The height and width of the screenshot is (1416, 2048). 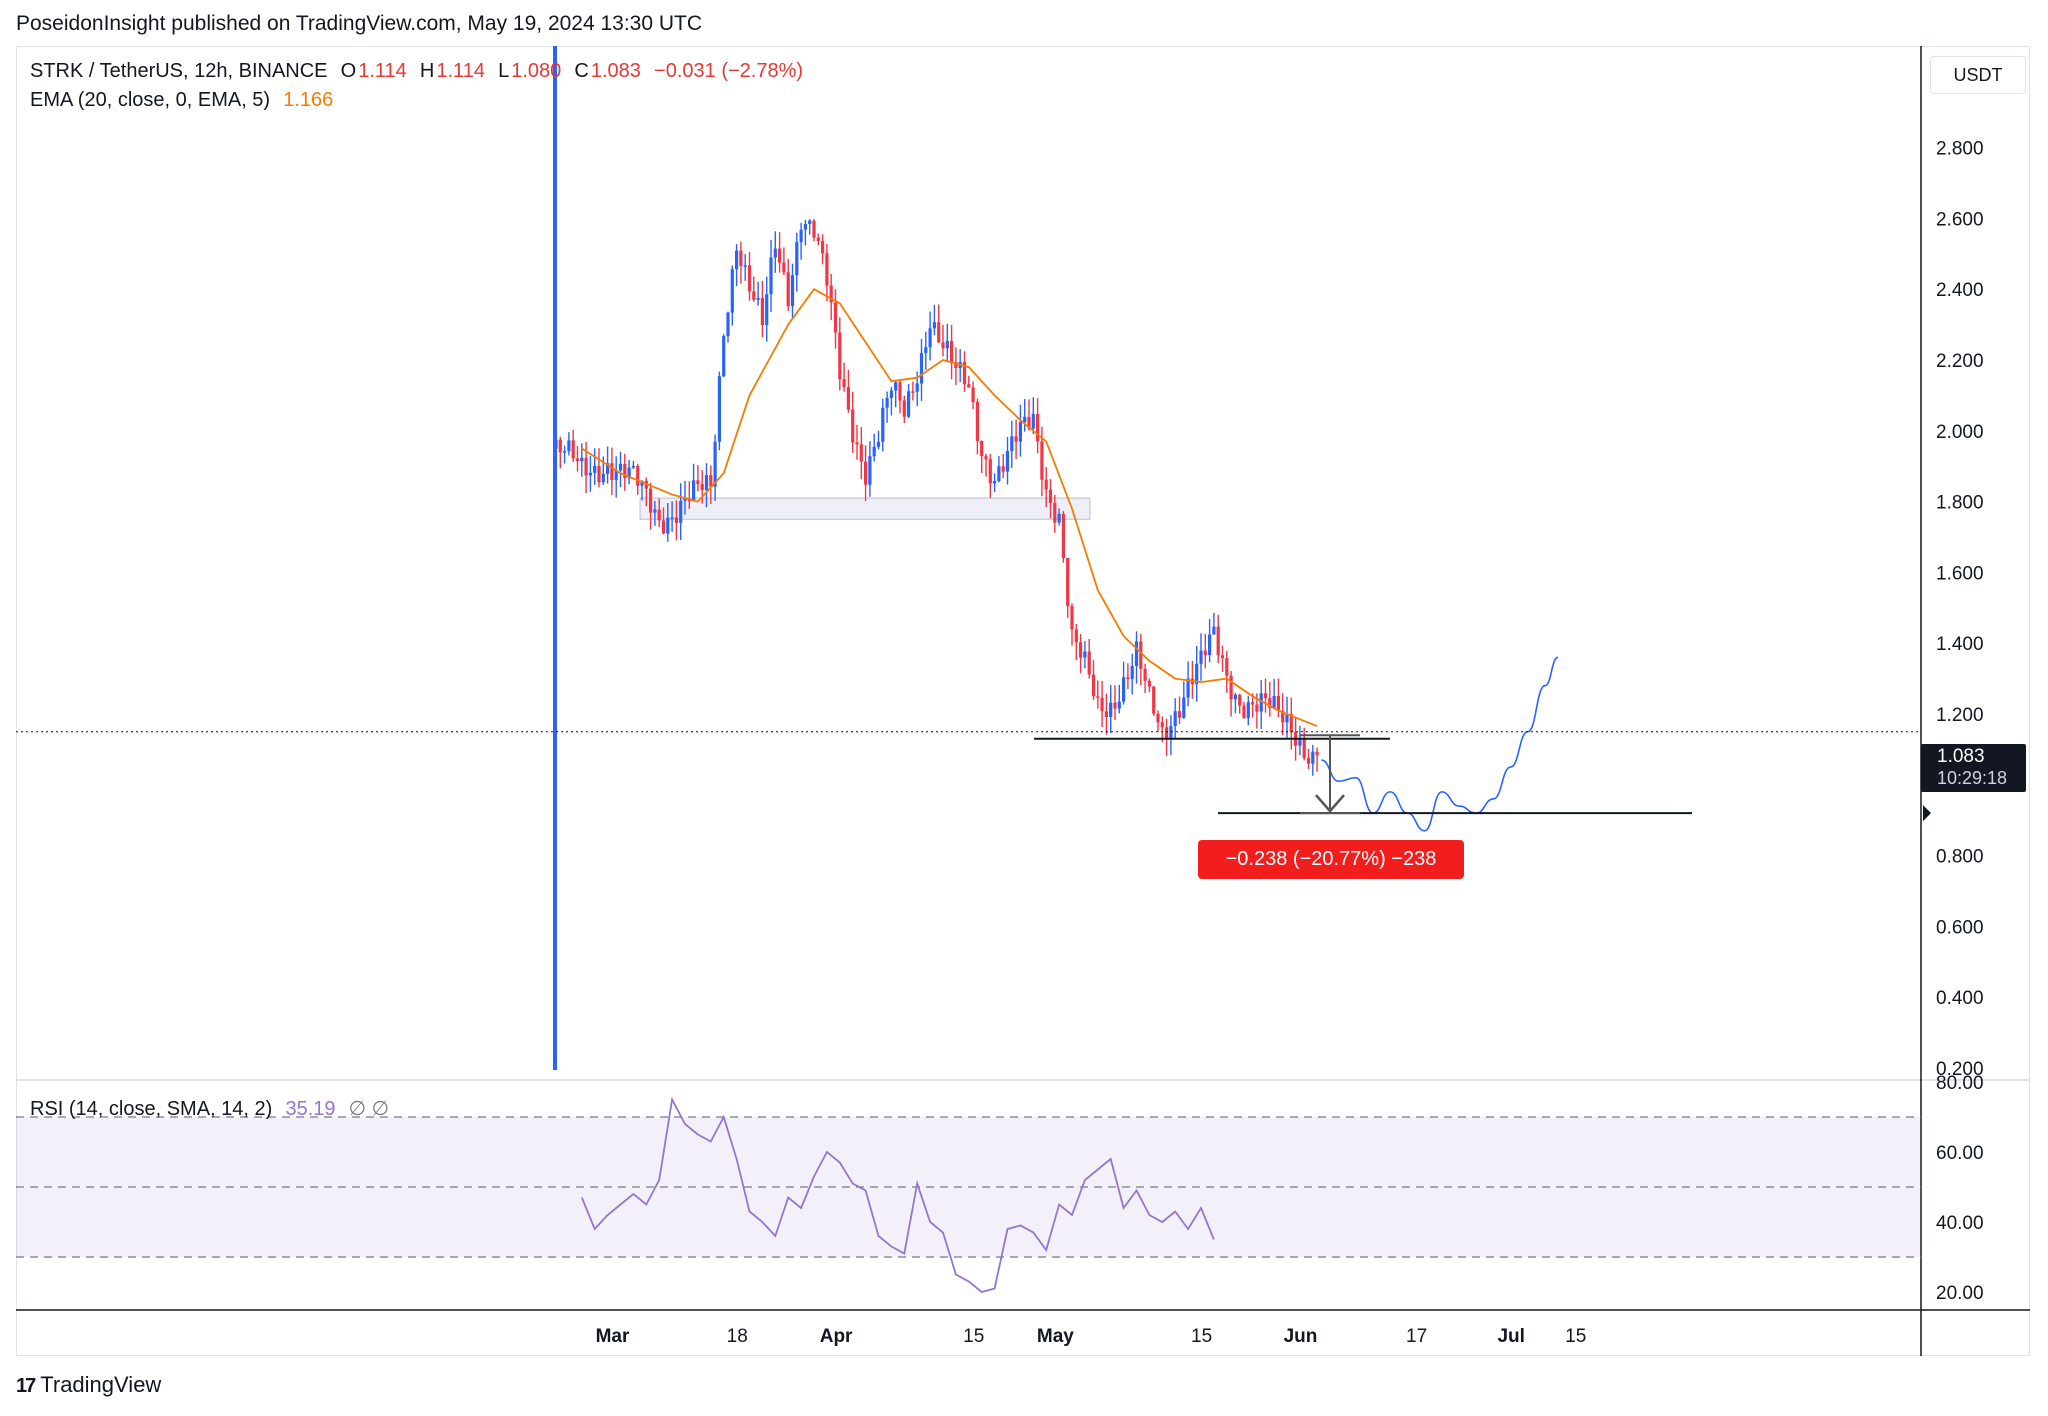 What do you see at coordinates (427, 71) in the screenshot?
I see `high-label: H` at bounding box center [427, 71].